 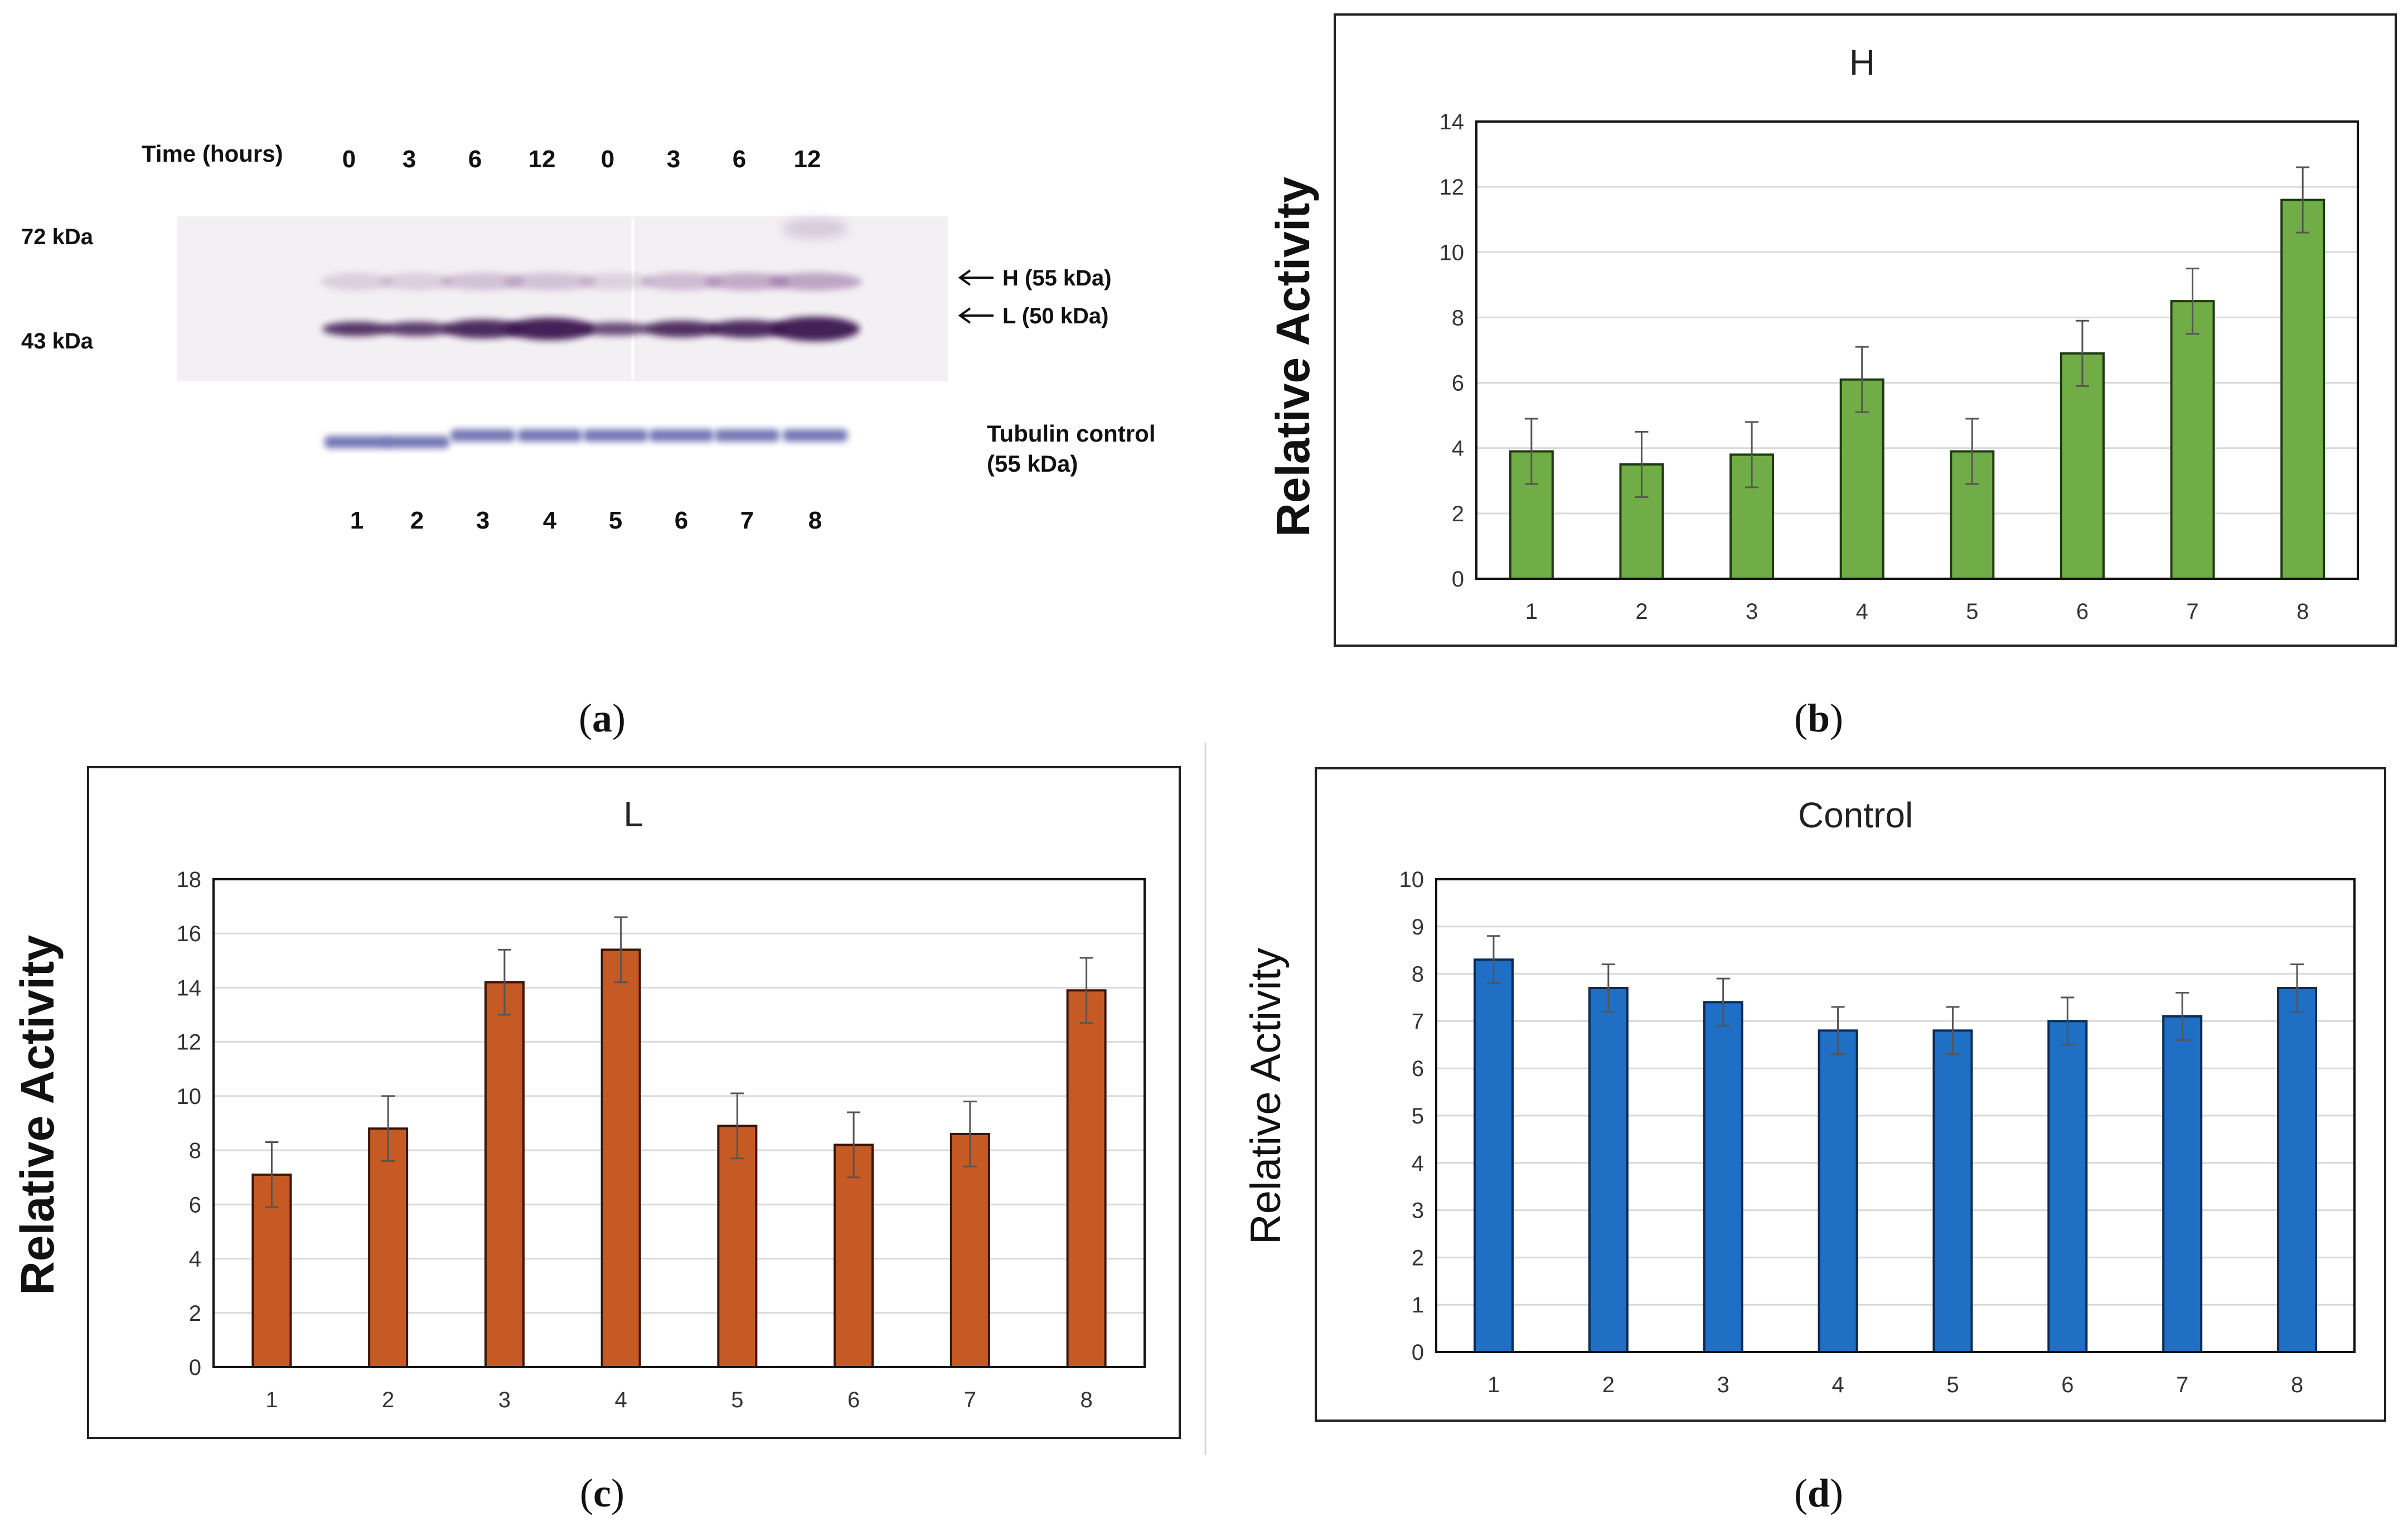 I want to click on plot-frame, so click(x=679, y=1123).